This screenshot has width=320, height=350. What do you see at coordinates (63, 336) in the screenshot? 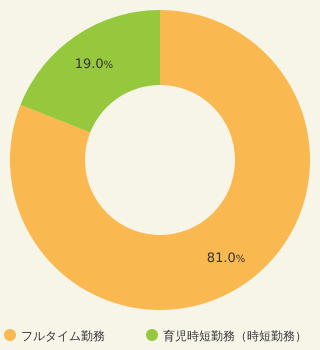
I see `legend-label: フルタイム勤務` at bounding box center [63, 336].